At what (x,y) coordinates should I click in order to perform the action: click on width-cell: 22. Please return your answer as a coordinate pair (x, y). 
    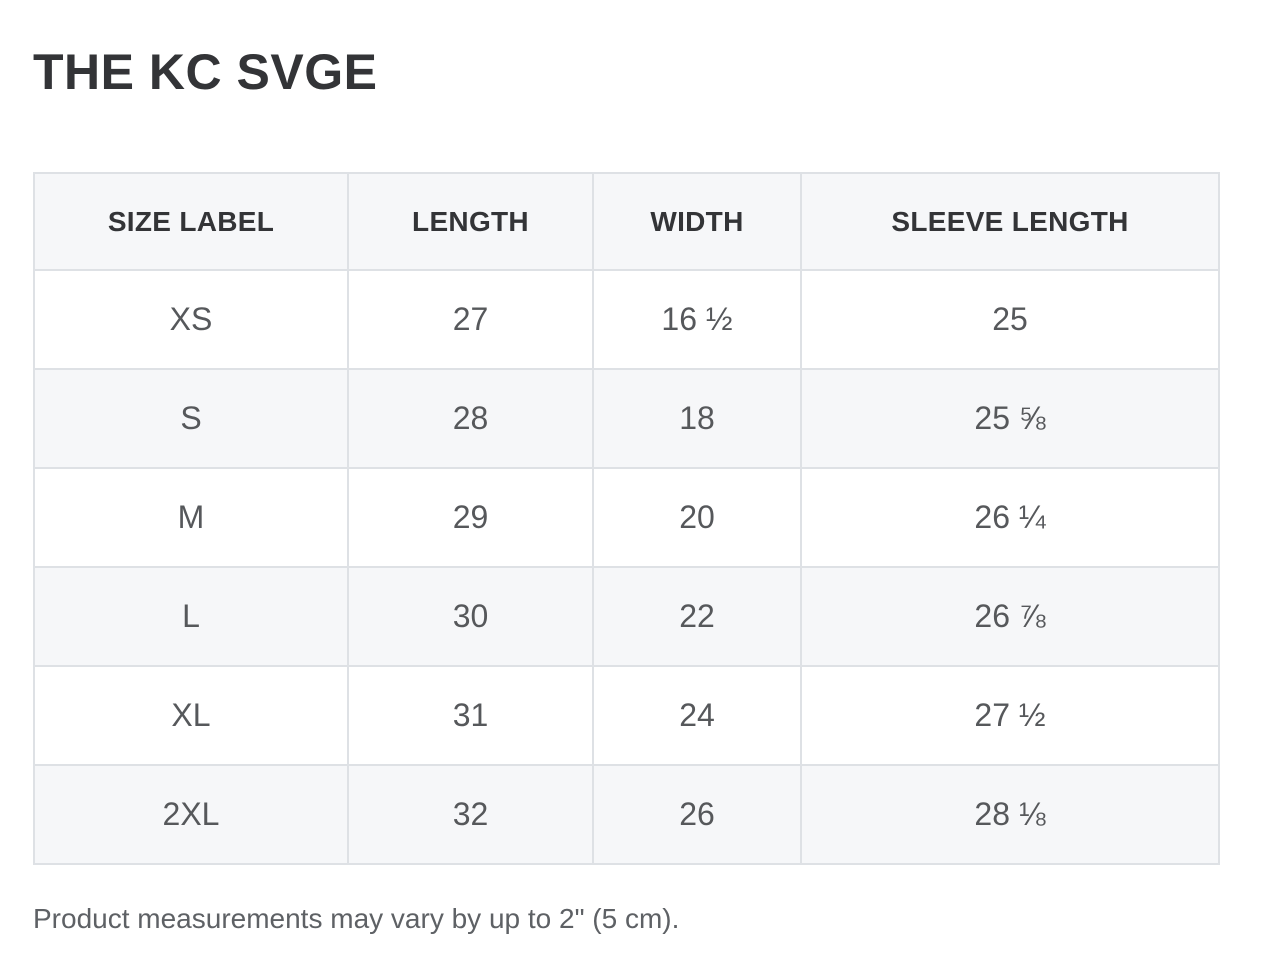
    Looking at the image, I should click on (697, 616).